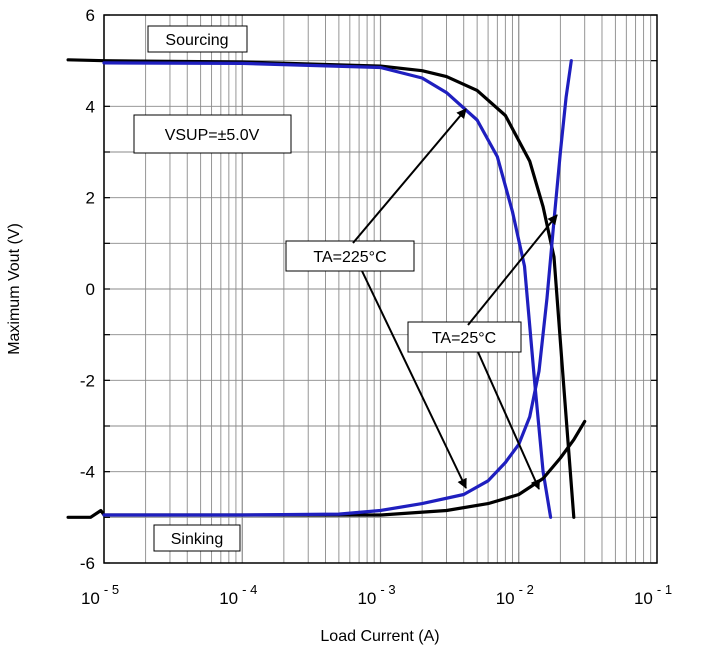 Image resolution: width=715 pixels, height=654 pixels. I want to click on y-tick-label: 0, so click(90, 289).